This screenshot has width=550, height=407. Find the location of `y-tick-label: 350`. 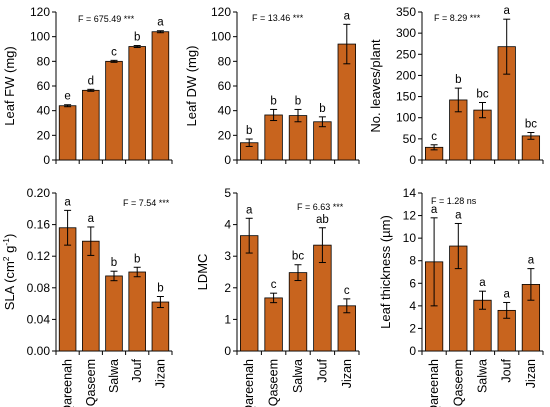

y-tick-label: 350 is located at coordinates (406, 12).